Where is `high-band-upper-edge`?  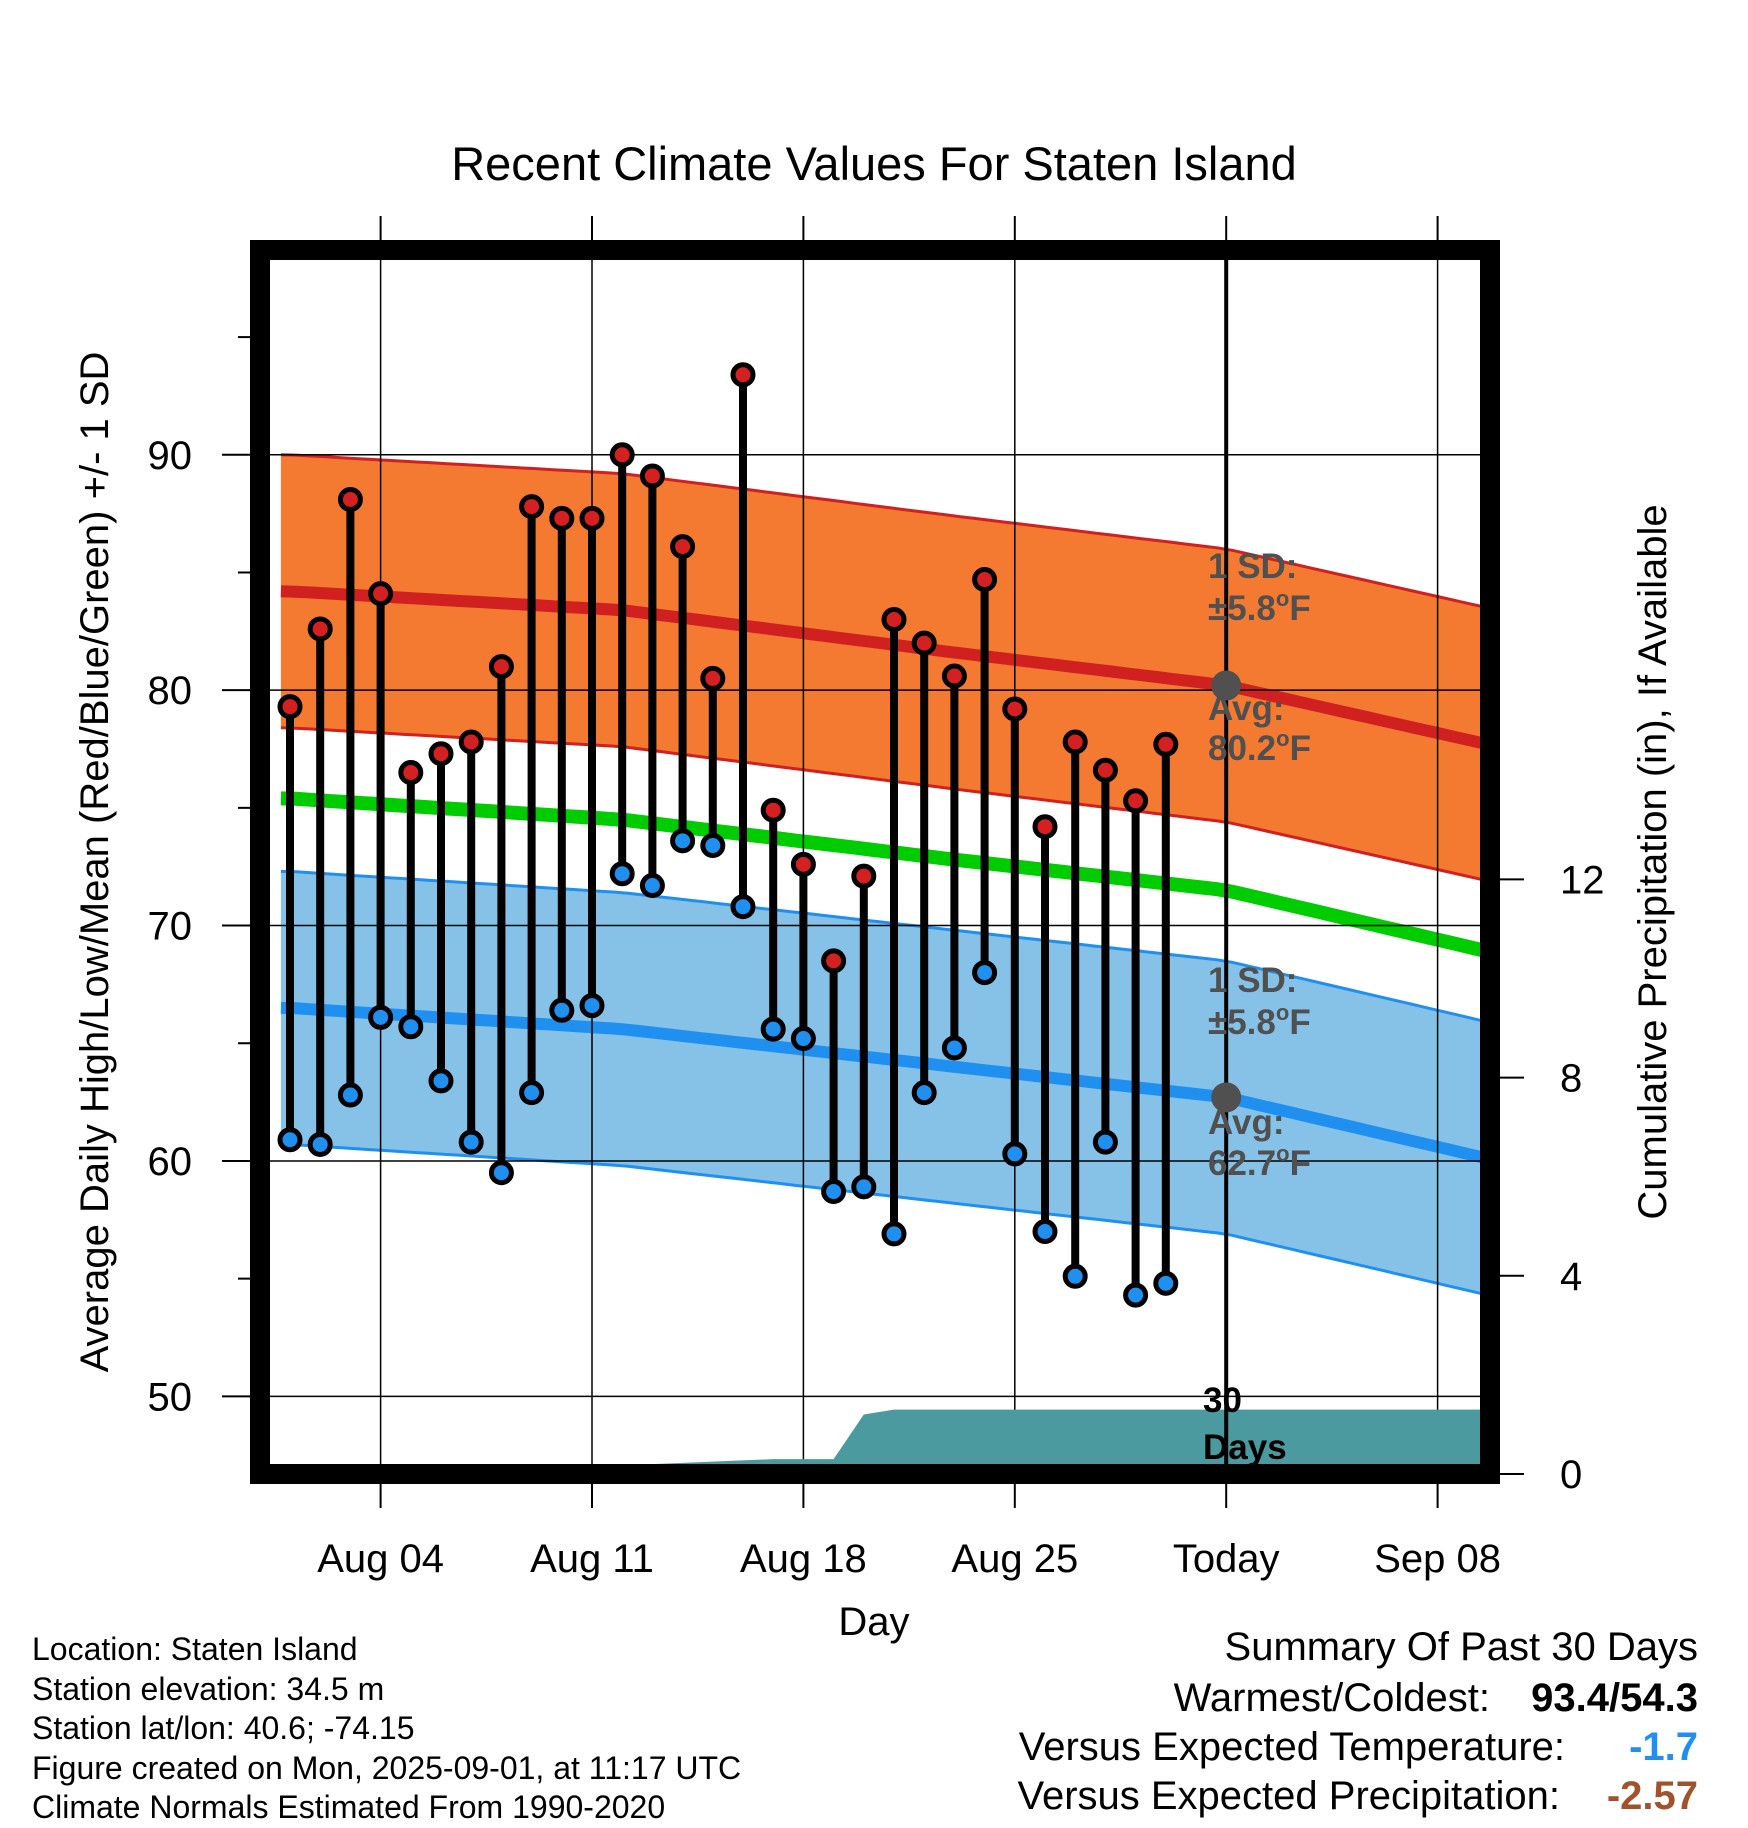 high-band-upper-edge is located at coordinates (885, 531).